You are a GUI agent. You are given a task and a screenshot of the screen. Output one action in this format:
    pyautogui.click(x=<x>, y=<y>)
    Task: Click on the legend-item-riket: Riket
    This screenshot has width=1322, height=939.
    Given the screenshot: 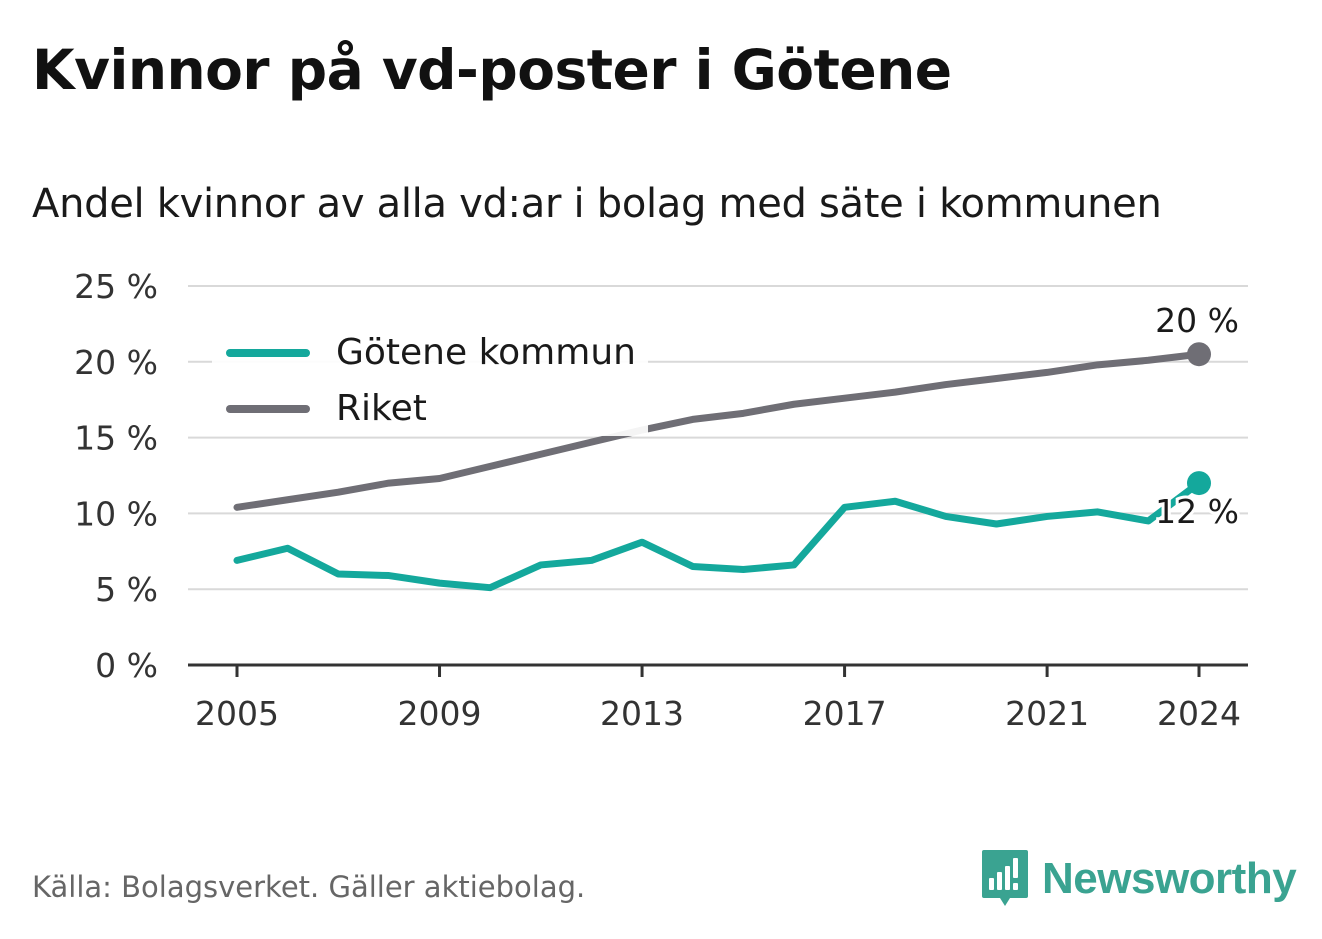 What is the action you would take?
    pyautogui.click(x=326, y=408)
    